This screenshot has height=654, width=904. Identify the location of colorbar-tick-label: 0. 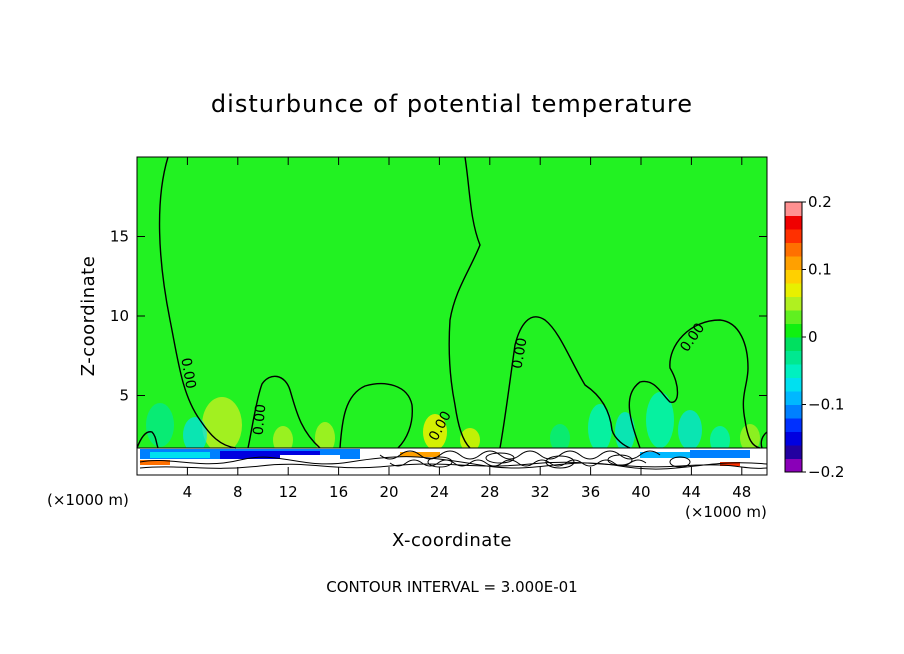
(813, 337).